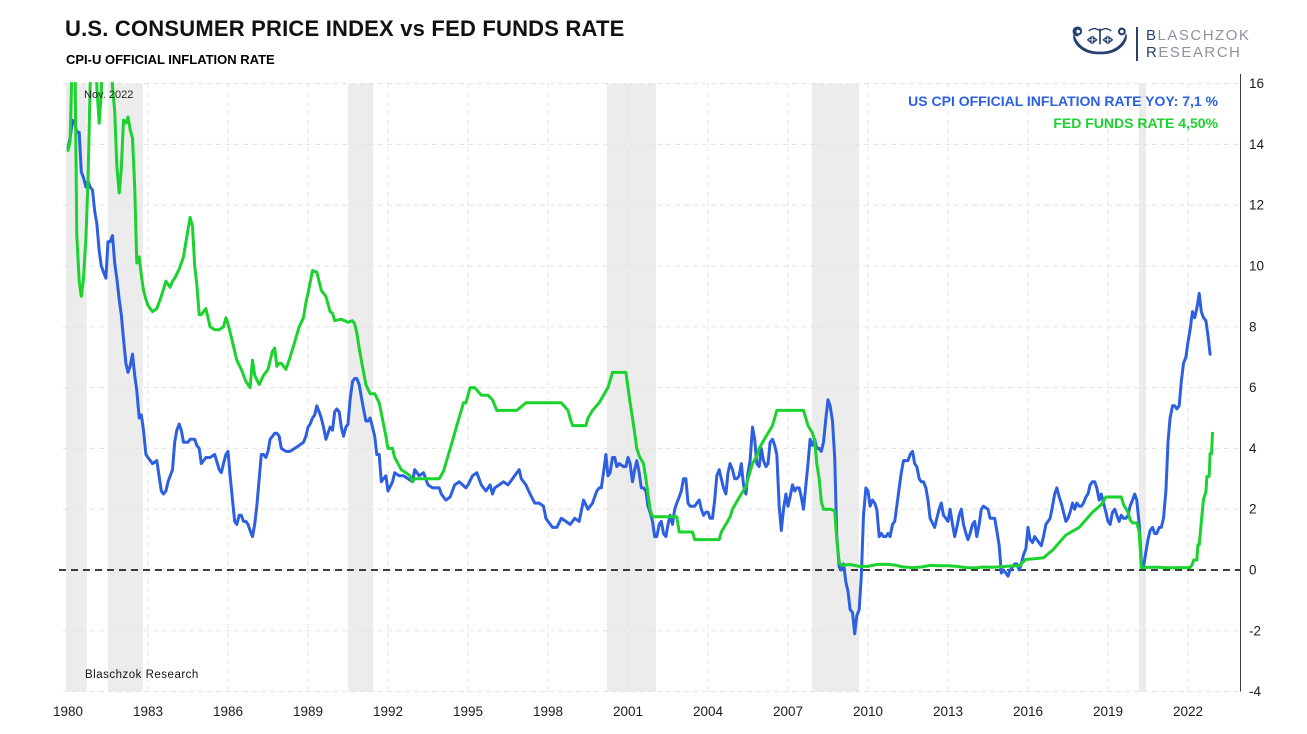  I want to click on y-axis-labels: -4 -2 0 2 4 6 8 10 12 14 16, so click(1257, 387).